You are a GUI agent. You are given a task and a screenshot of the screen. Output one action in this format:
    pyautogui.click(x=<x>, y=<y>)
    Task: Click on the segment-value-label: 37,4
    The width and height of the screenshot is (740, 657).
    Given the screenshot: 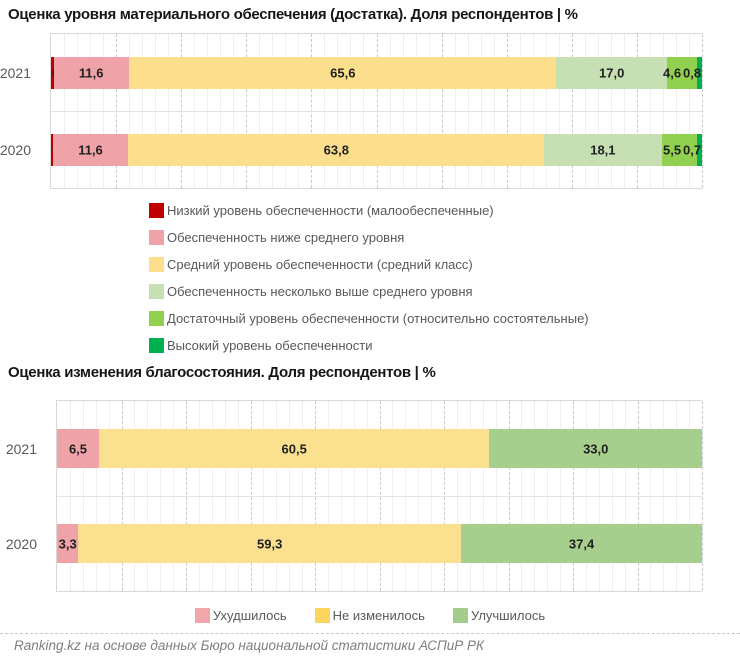 What is the action you would take?
    pyautogui.click(x=581, y=543)
    